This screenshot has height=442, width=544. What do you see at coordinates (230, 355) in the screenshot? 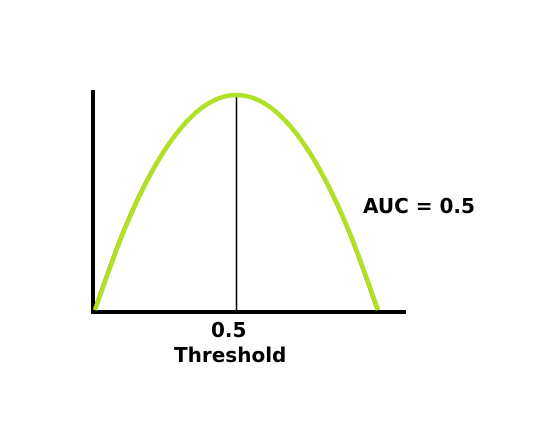
I see `x-axis-title: Threshold` at bounding box center [230, 355].